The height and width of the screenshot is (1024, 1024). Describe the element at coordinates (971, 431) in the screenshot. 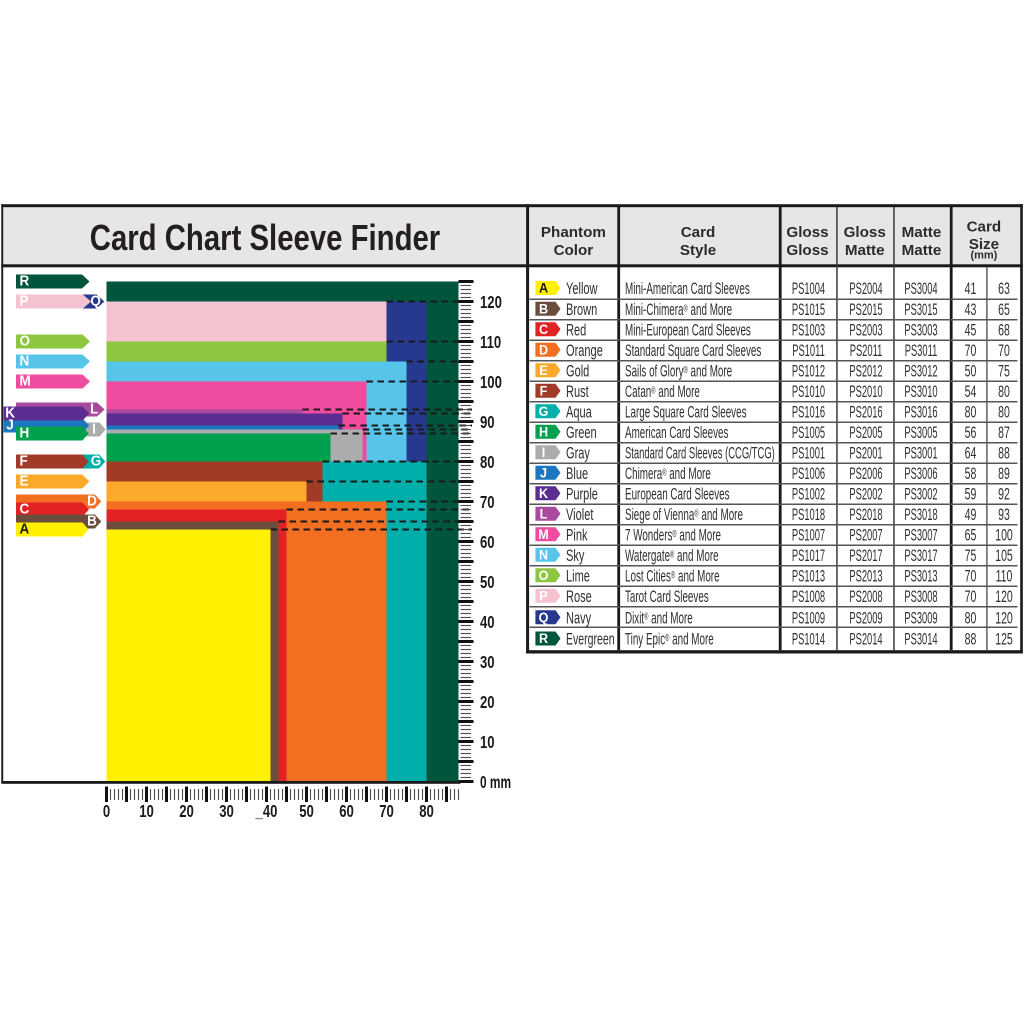

I see `svg-text: 56` at that location.